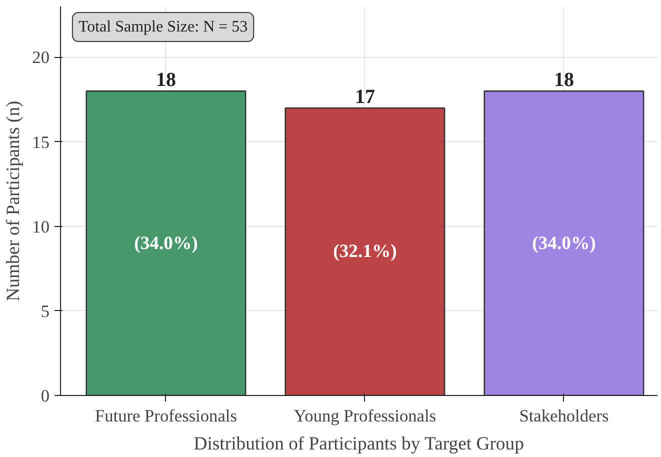 The width and height of the screenshot is (661, 457). Describe the element at coordinates (163, 27) in the screenshot. I see `annotation: Total Sample Size: N = 53` at that location.